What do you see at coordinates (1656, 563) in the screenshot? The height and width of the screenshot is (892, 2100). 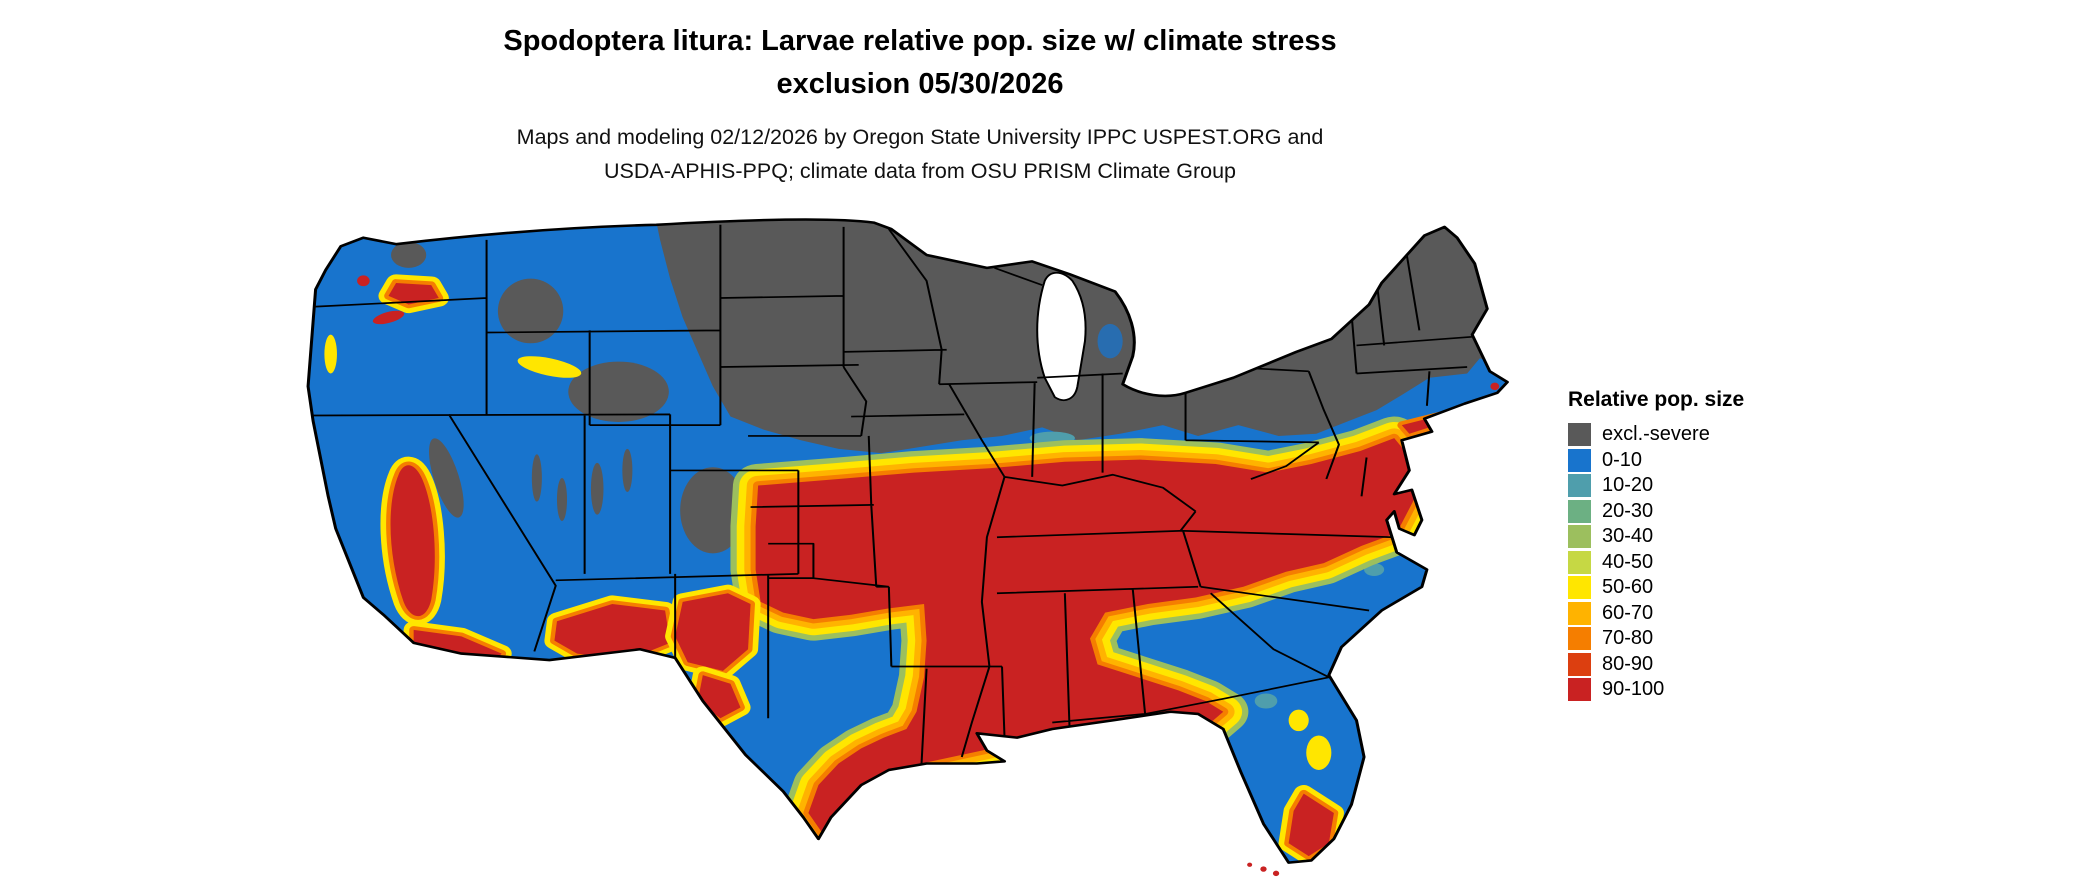 I see `legend-item: 40-50` at bounding box center [1656, 563].